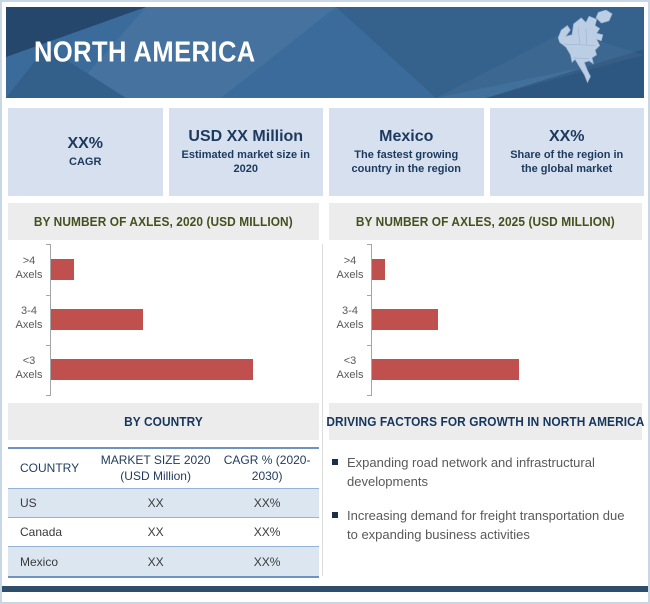  What do you see at coordinates (163, 532) in the screenshot?
I see `table-row-canada: Canada XX XX%` at bounding box center [163, 532].